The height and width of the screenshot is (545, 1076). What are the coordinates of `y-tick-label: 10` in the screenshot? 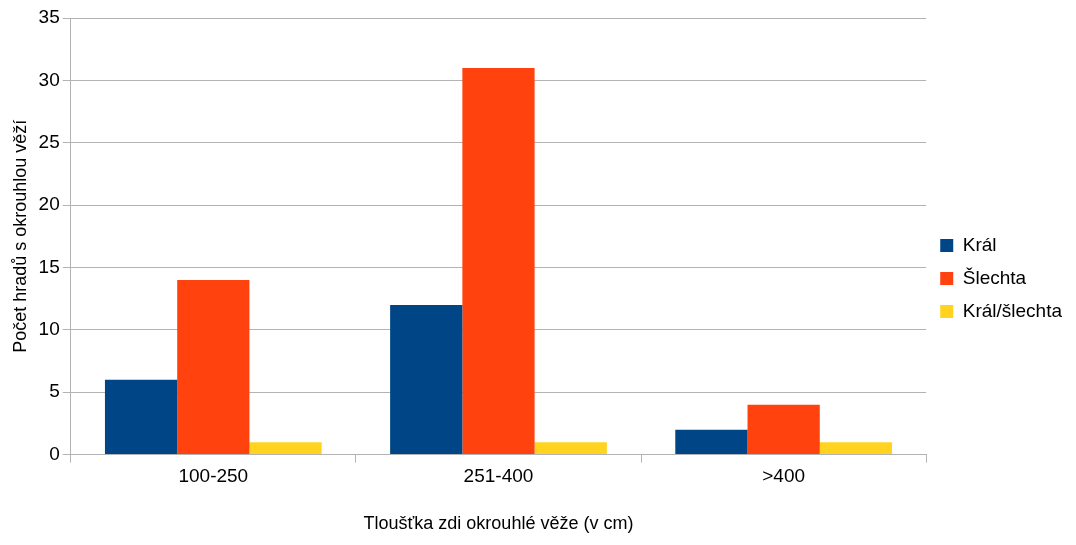 It's located at (49, 329).